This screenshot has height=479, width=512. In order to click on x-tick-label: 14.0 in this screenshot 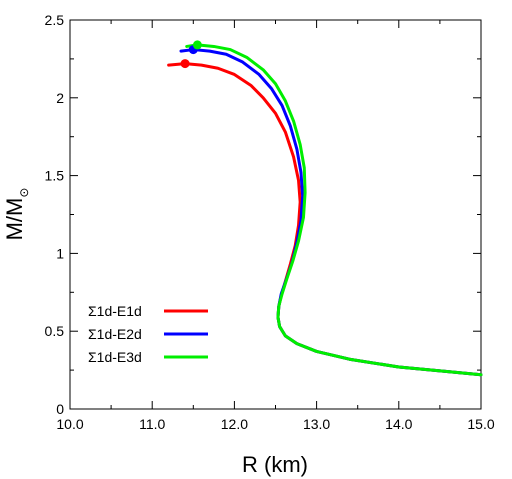, I will do `click(398, 424)`.